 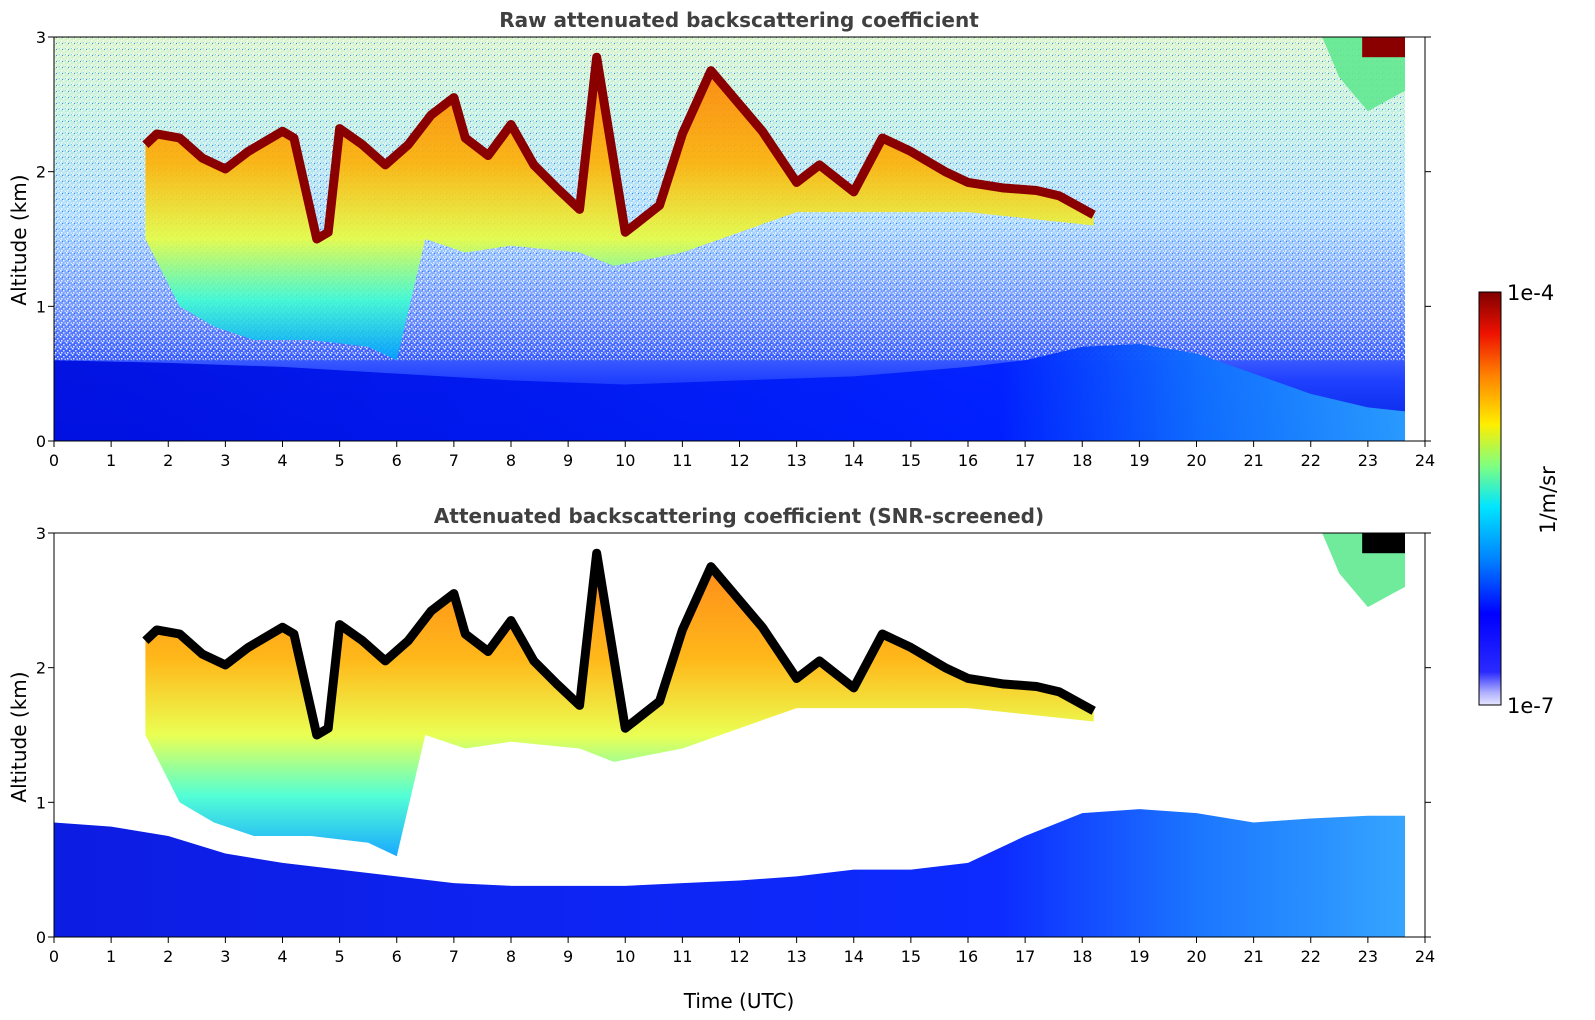 What do you see at coordinates (1530, 706) in the screenshot?
I see `colorbar-min-label: 1e-7` at bounding box center [1530, 706].